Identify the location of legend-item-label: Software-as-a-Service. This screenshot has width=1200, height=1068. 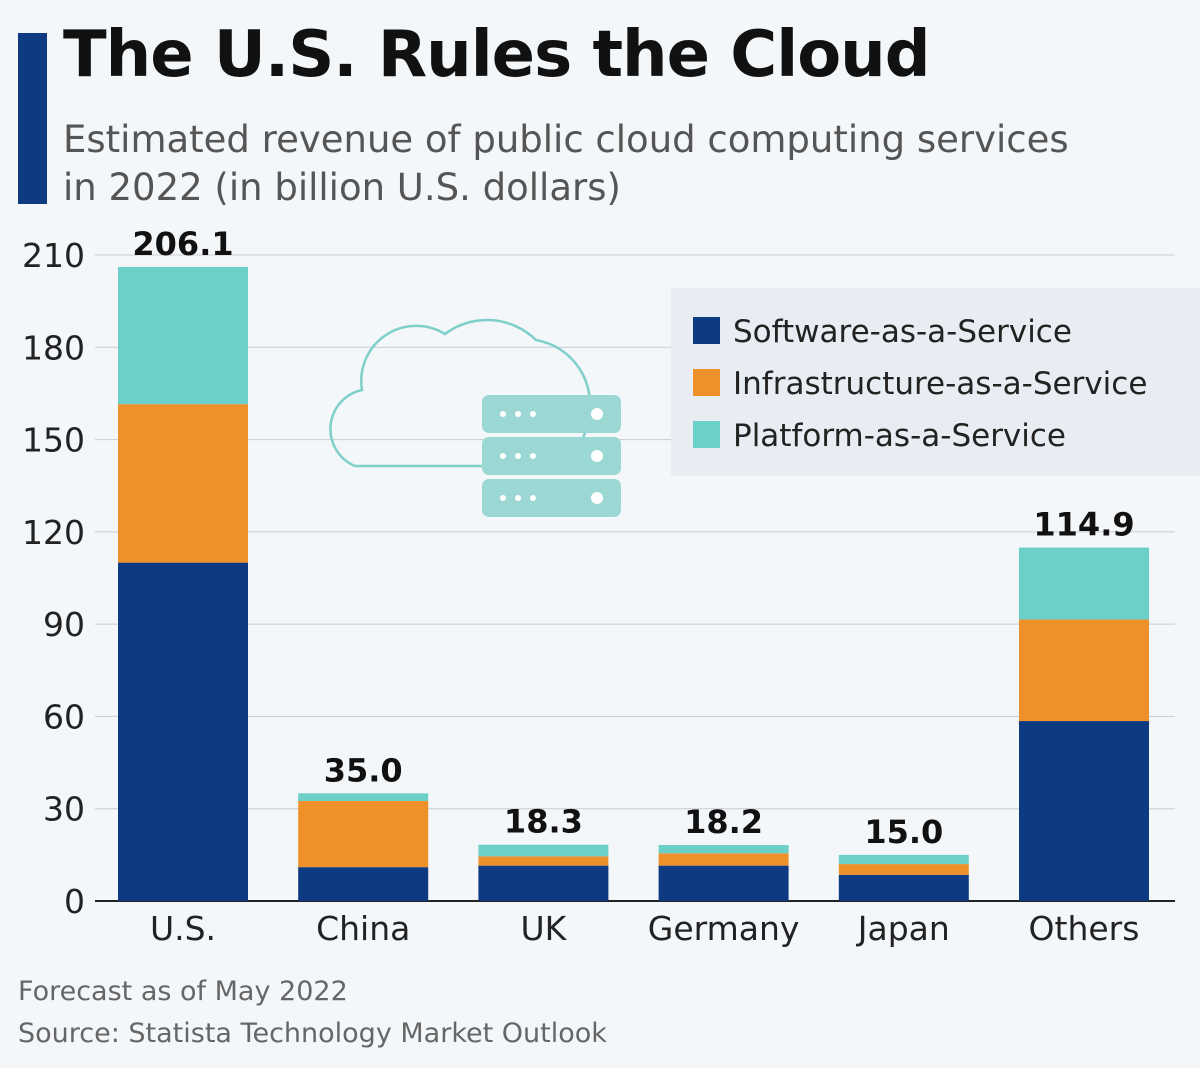
(902, 332).